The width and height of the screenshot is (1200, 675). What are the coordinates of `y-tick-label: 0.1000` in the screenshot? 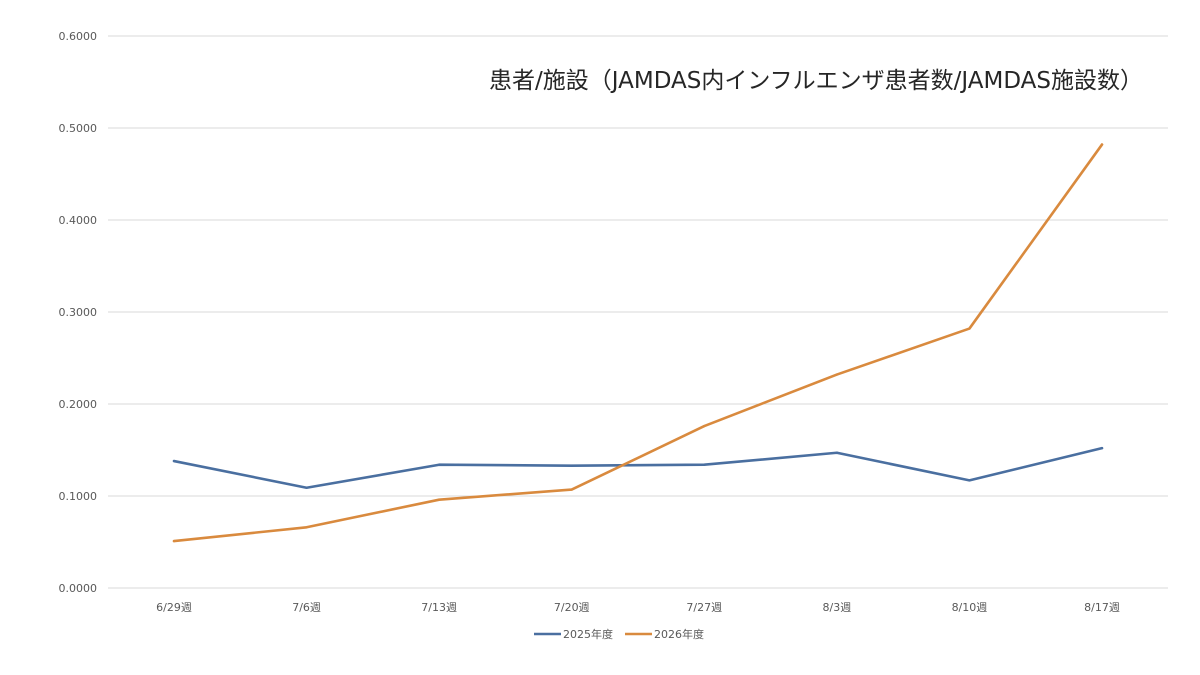 It's located at (78, 496).